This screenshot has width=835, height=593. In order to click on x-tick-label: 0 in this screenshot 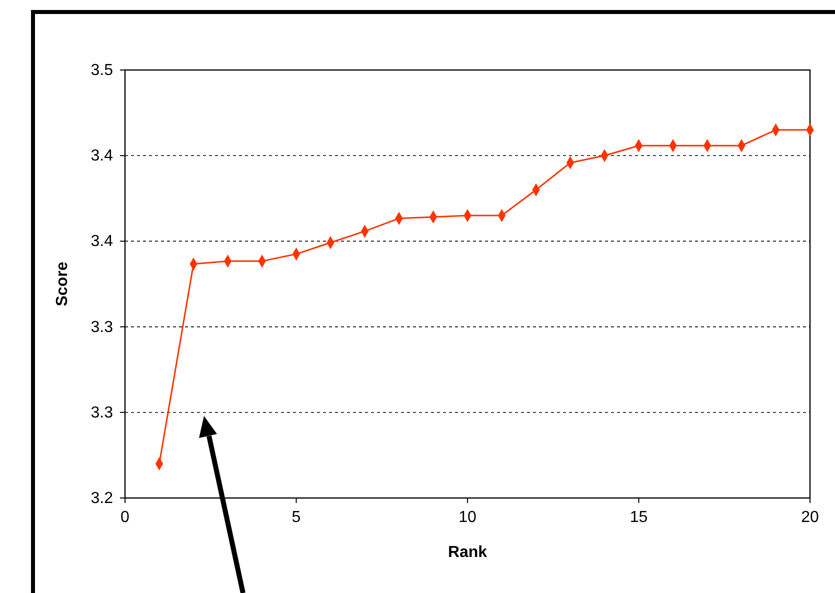, I will do `click(125, 517)`.